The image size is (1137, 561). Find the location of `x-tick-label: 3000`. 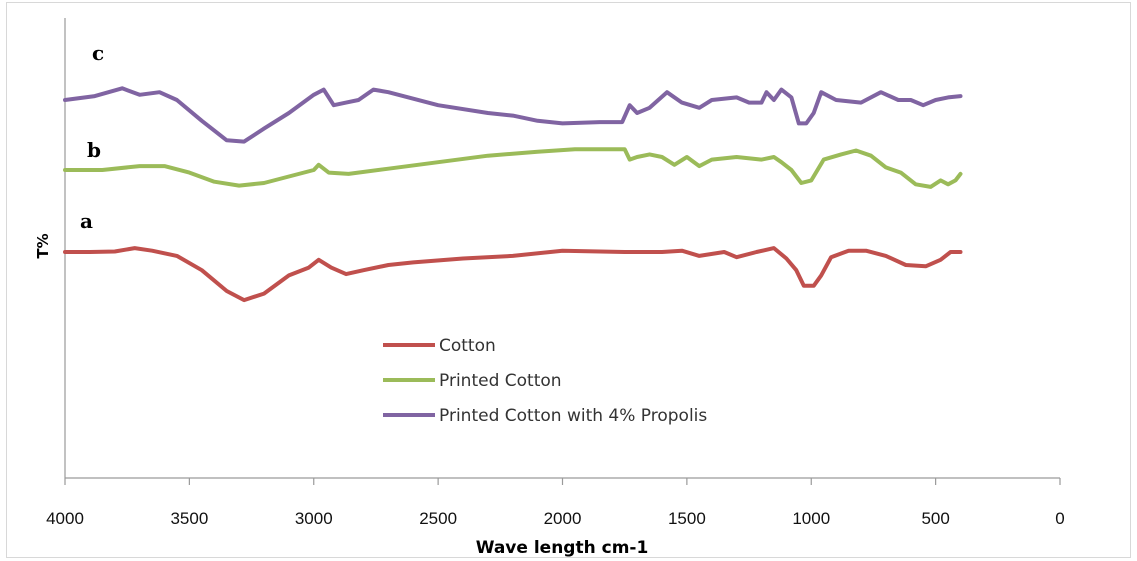

x-tick-label: 3000 is located at coordinates (314, 518).